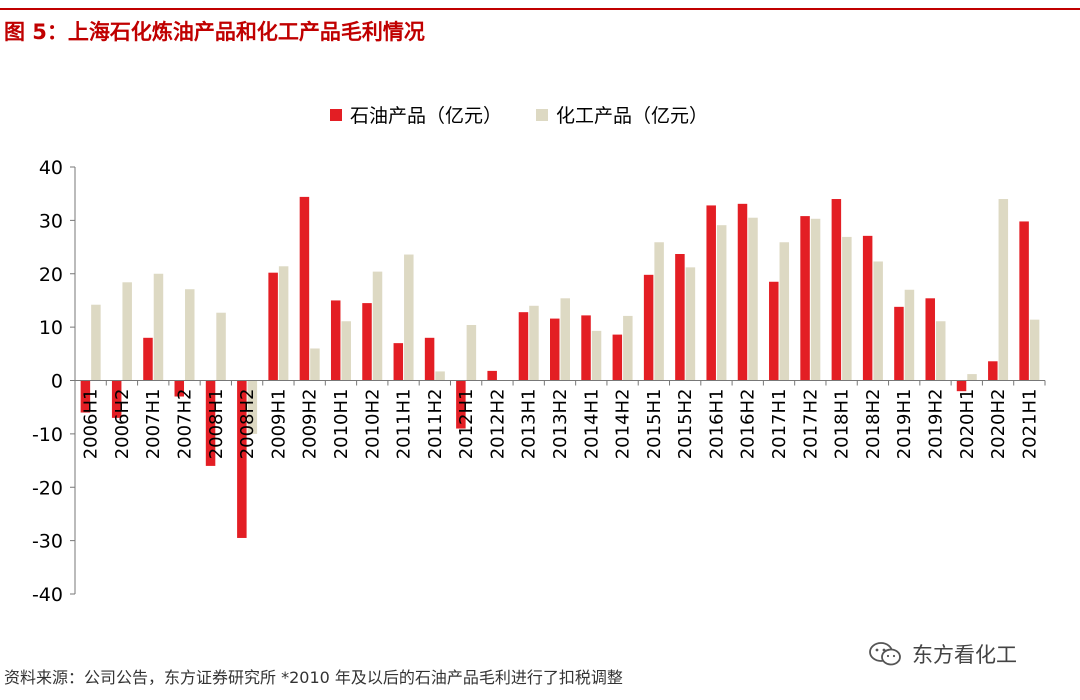  I want to click on bar-refining-2009H2, so click(304, 288).